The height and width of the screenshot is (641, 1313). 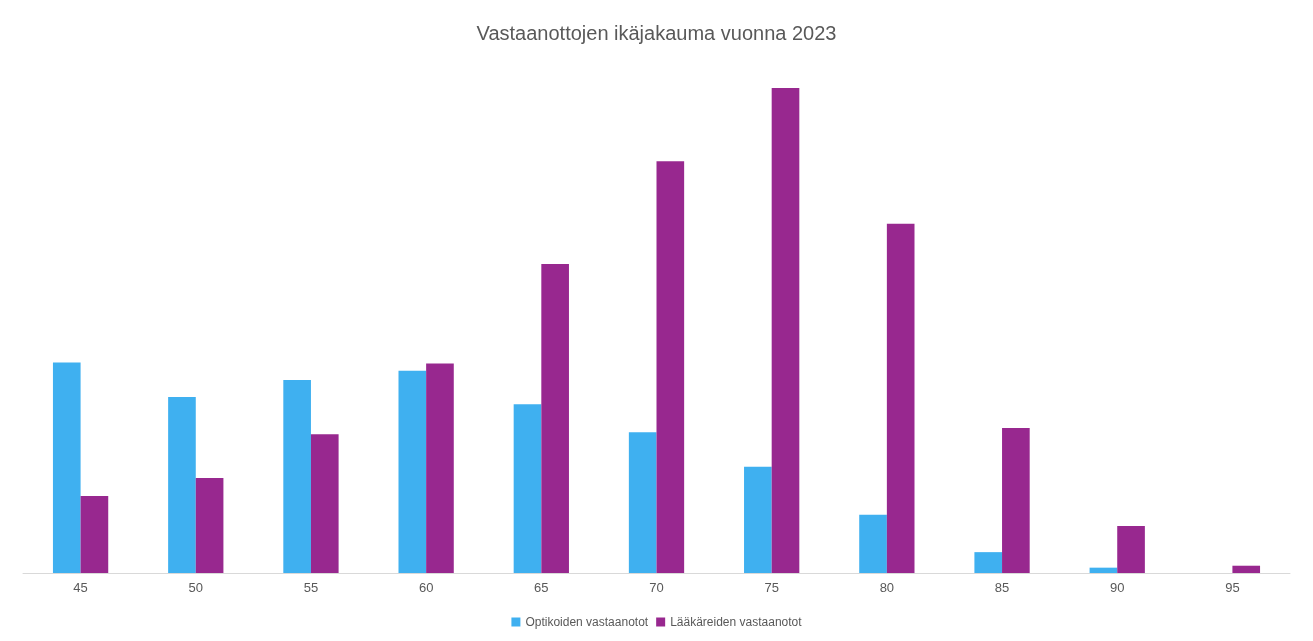 I want to click on x-tick-label: 45, so click(x=80, y=587).